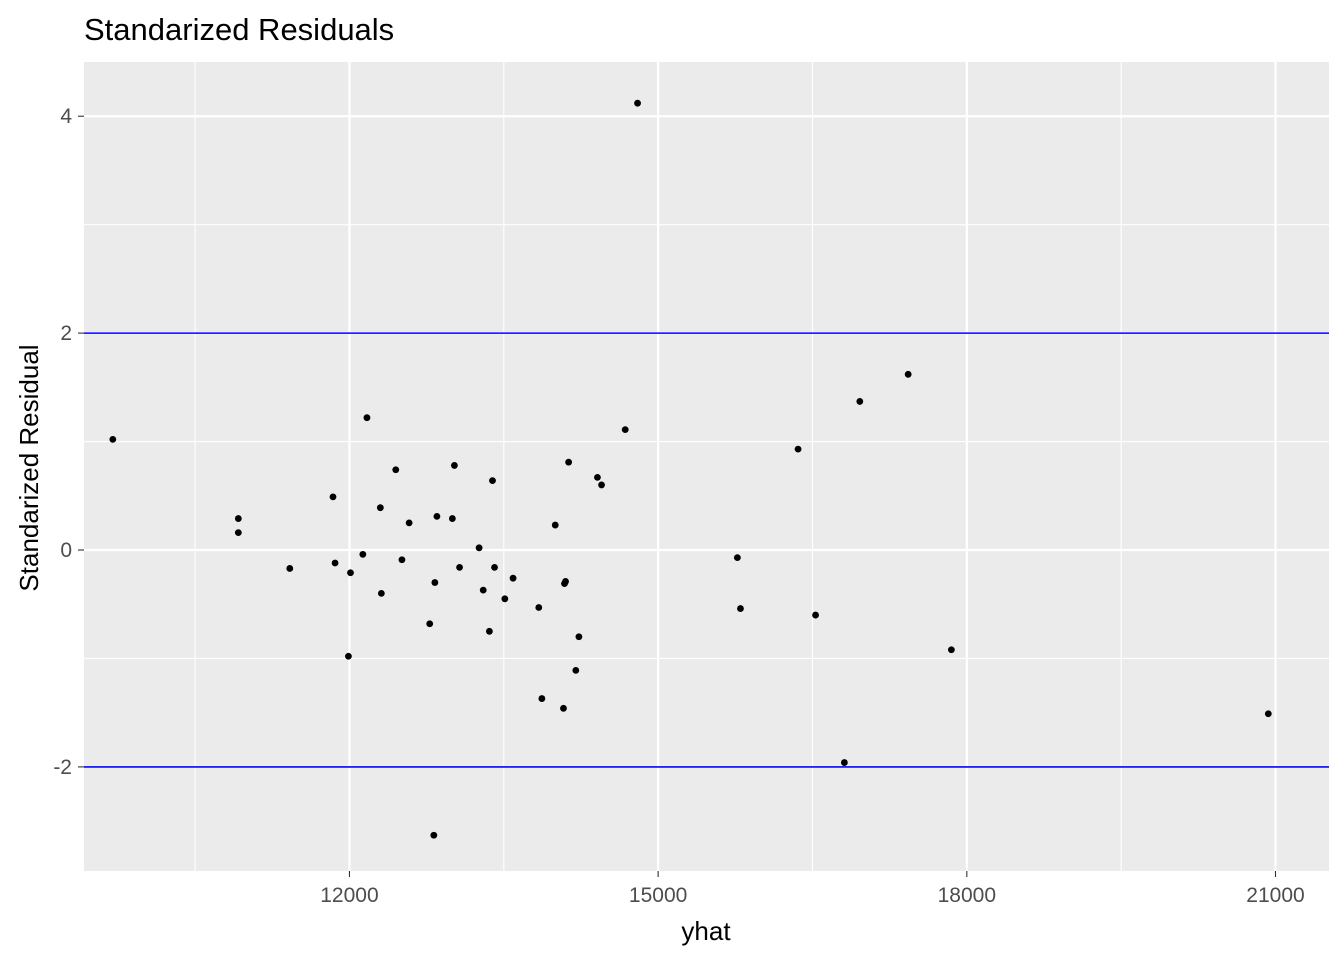  I want to click on y-tick-label: -2, so click(62, 767).